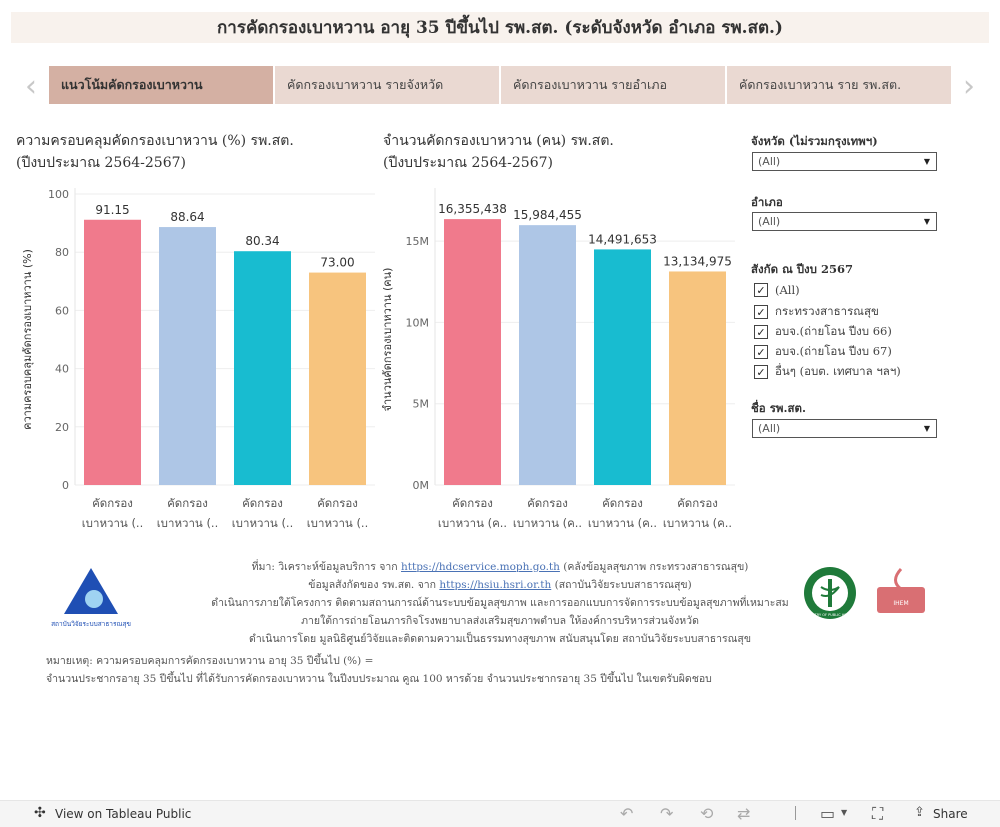 The width and height of the screenshot is (1000, 827). I want to click on hsiu-link: https://hsiu.hsri.or.th, so click(495, 585).